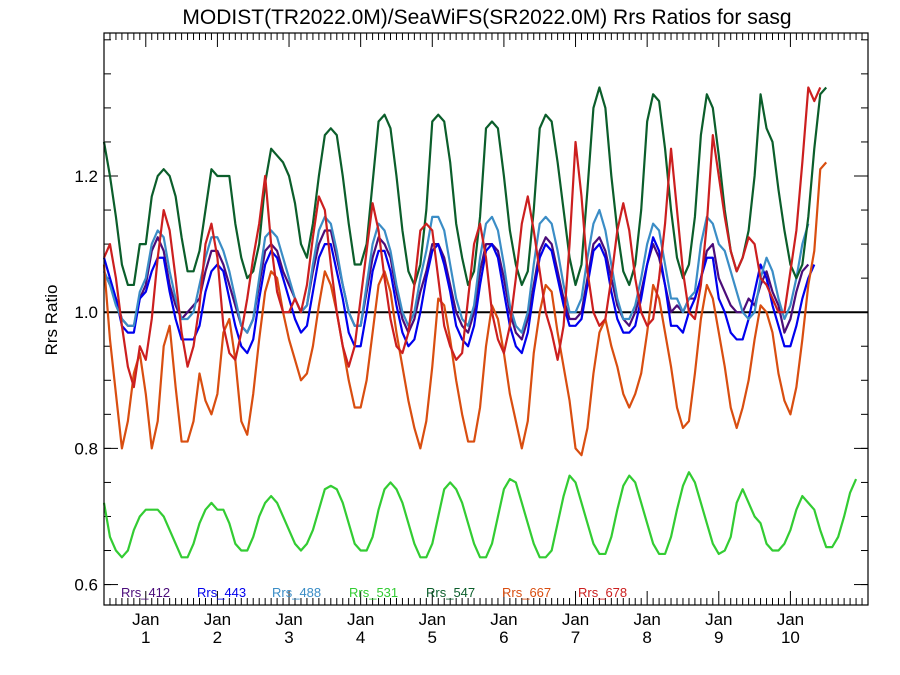 Image resolution: width=900 pixels, height=675 pixels. I want to click on legend-item-rrs-488: Rrs_488, so click(296, 592).